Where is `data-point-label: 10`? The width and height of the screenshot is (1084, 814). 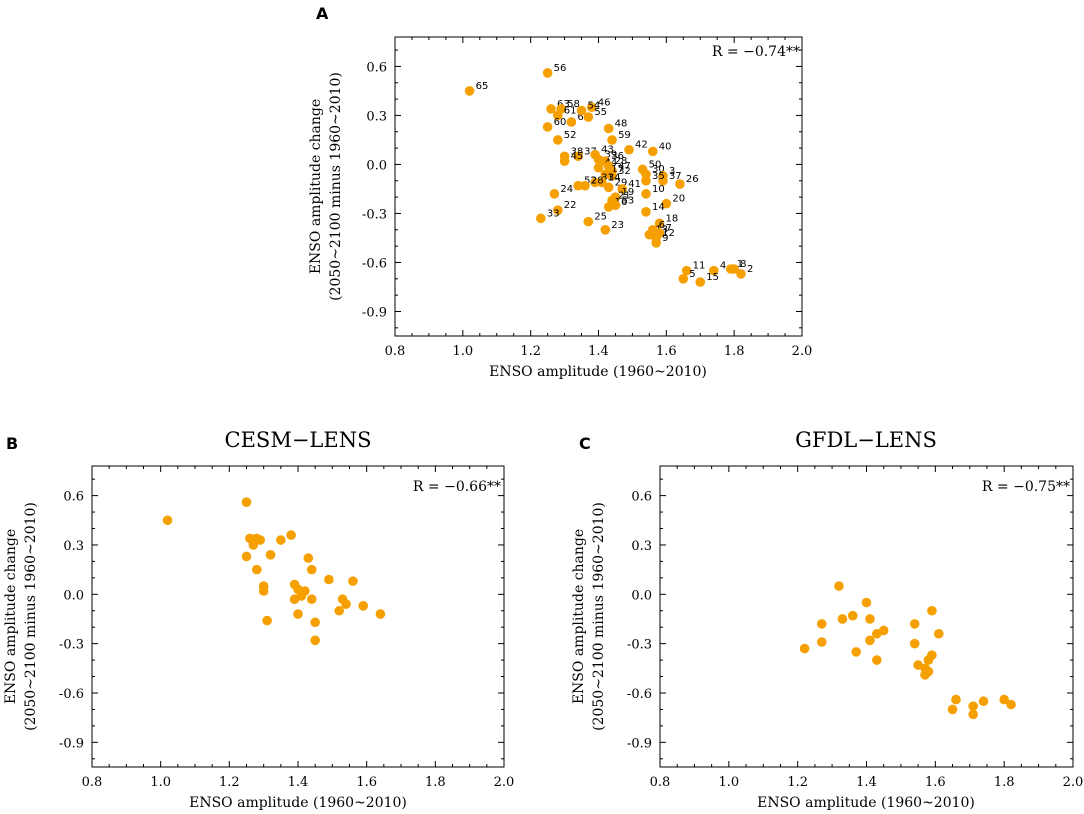 data-point-label: 10 is located at coordinates (658, 189).